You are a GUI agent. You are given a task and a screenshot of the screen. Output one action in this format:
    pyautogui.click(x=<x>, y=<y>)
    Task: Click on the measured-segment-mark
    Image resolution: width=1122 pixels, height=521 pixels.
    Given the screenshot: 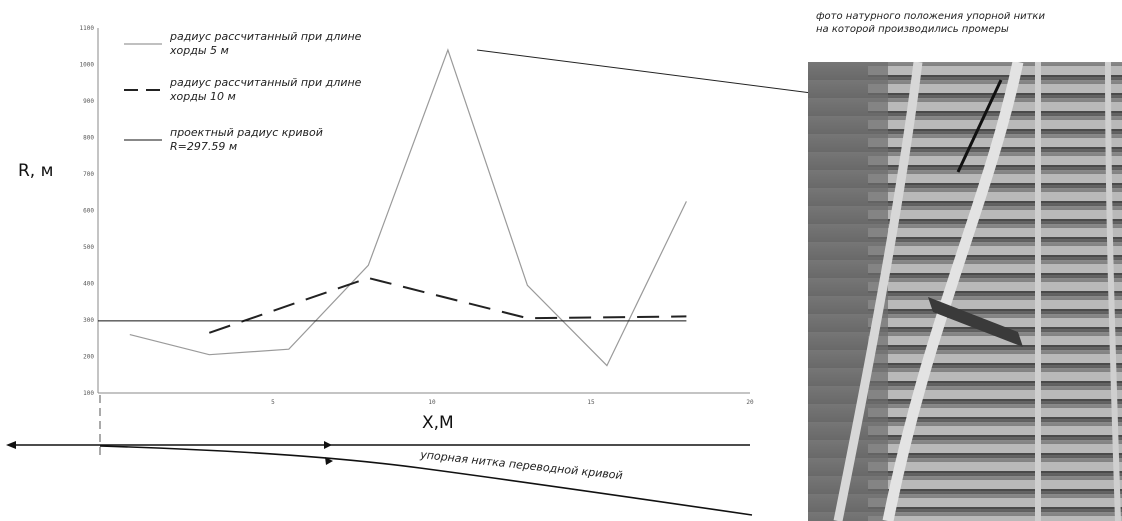 What is the action you would take?
    pyautogui.click(x=979, y=126)
    